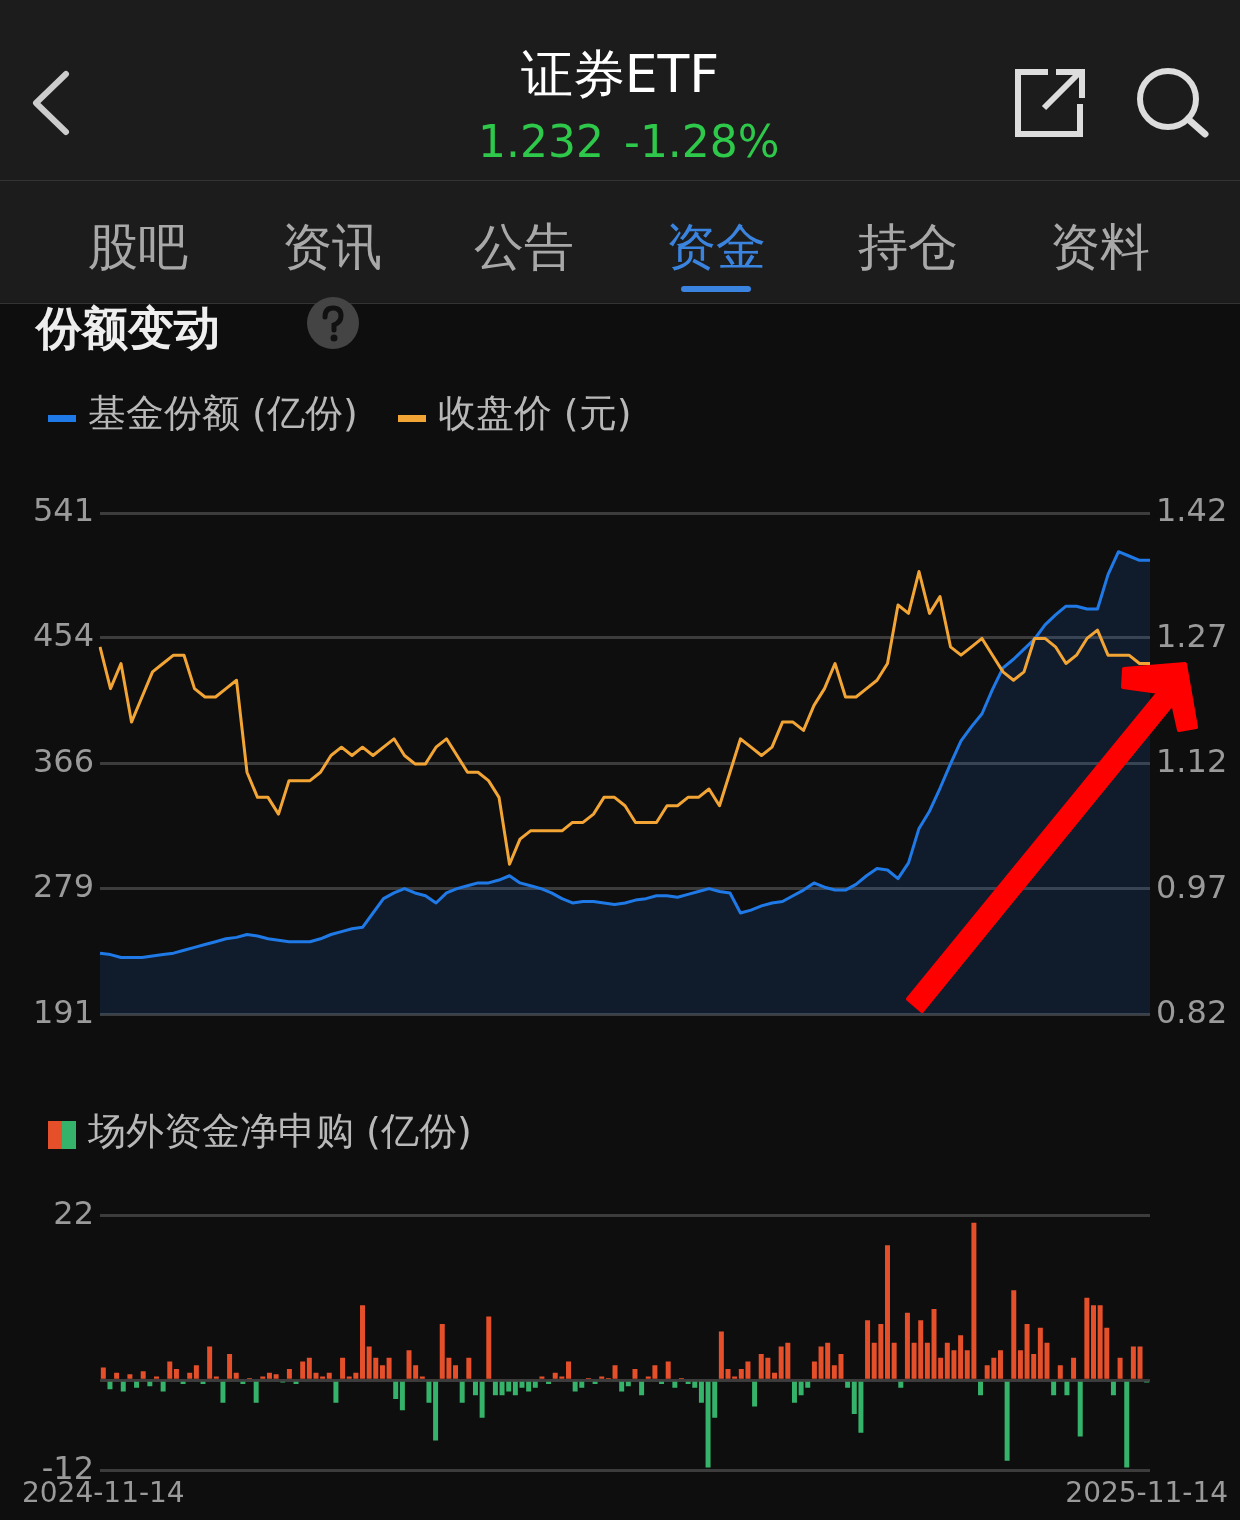 Image resolution: width=1240 pixels, height=1520 pixels. I want to click on y-tick-label: 541, so click(63, 510).